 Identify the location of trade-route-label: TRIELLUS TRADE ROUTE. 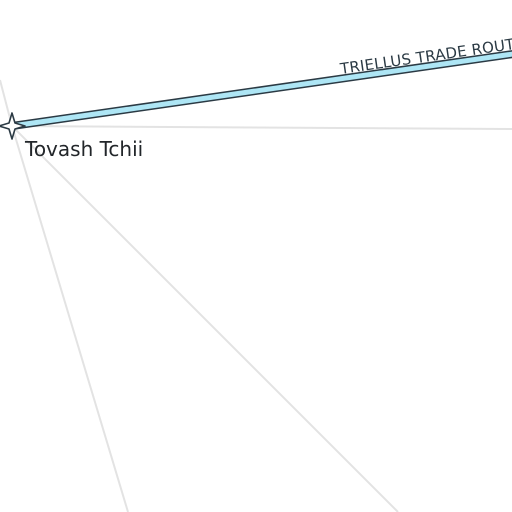
(425, 56).